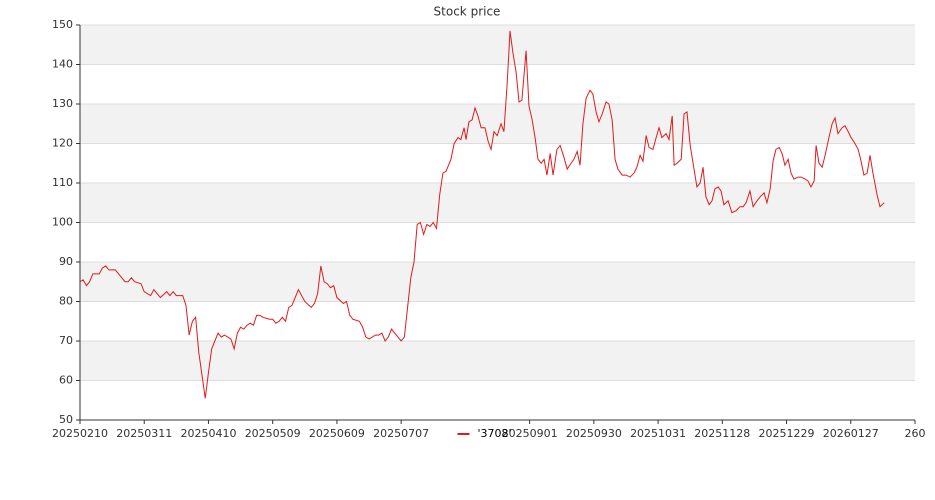 The height and width of the screenshot is (500, 935). I want to click on x-tick-label: 20250311, so click(144, 433).